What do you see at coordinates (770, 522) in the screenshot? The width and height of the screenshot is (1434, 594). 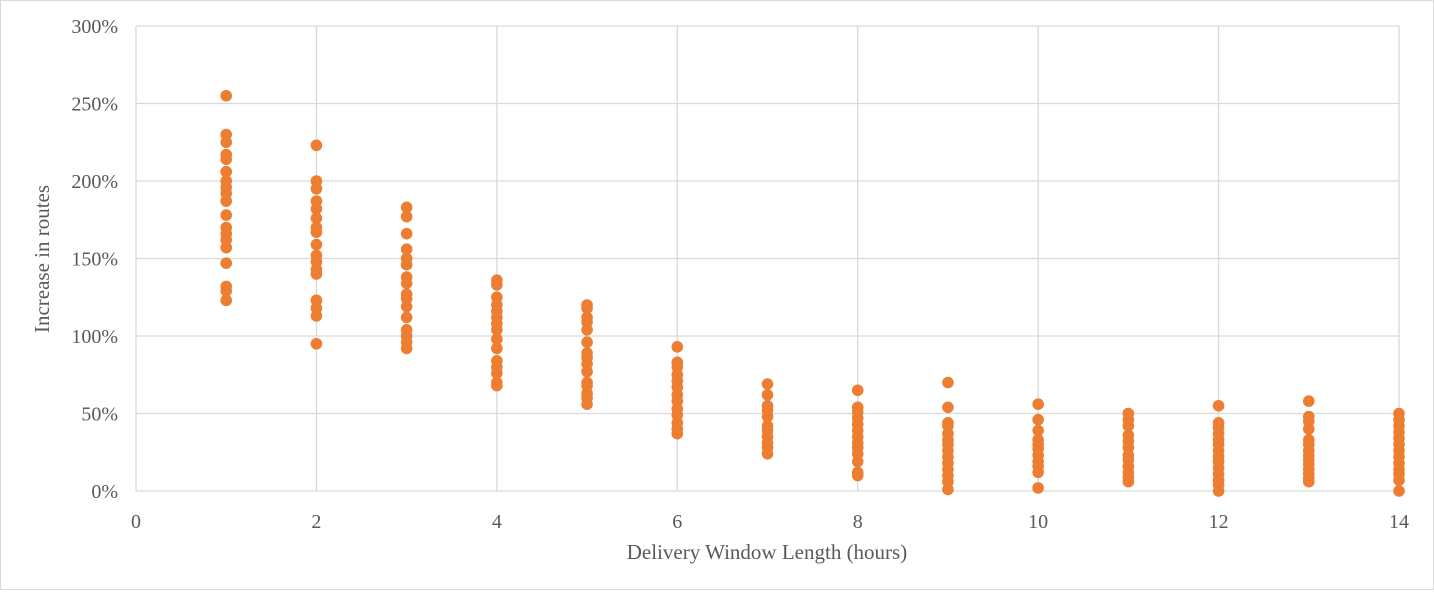 I see `x-axis-tick-labels: 0 2 4 6 8 10 12 14` at bounding box center [770, 522].